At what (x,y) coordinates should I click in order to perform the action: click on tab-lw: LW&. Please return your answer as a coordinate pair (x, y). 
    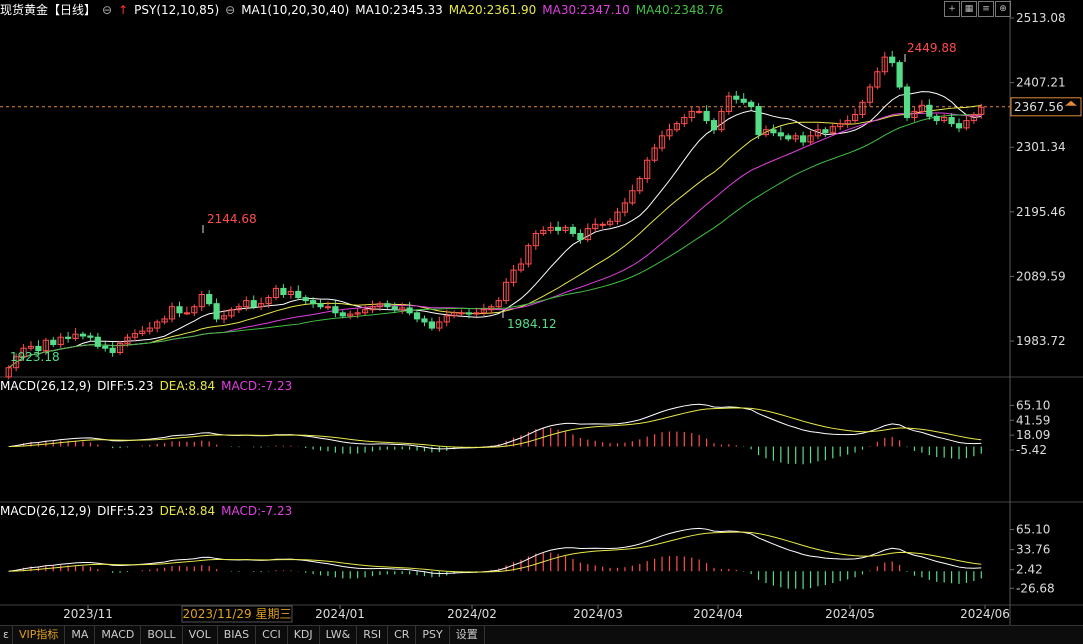
    Looking at the image, I should click on (339, 635).